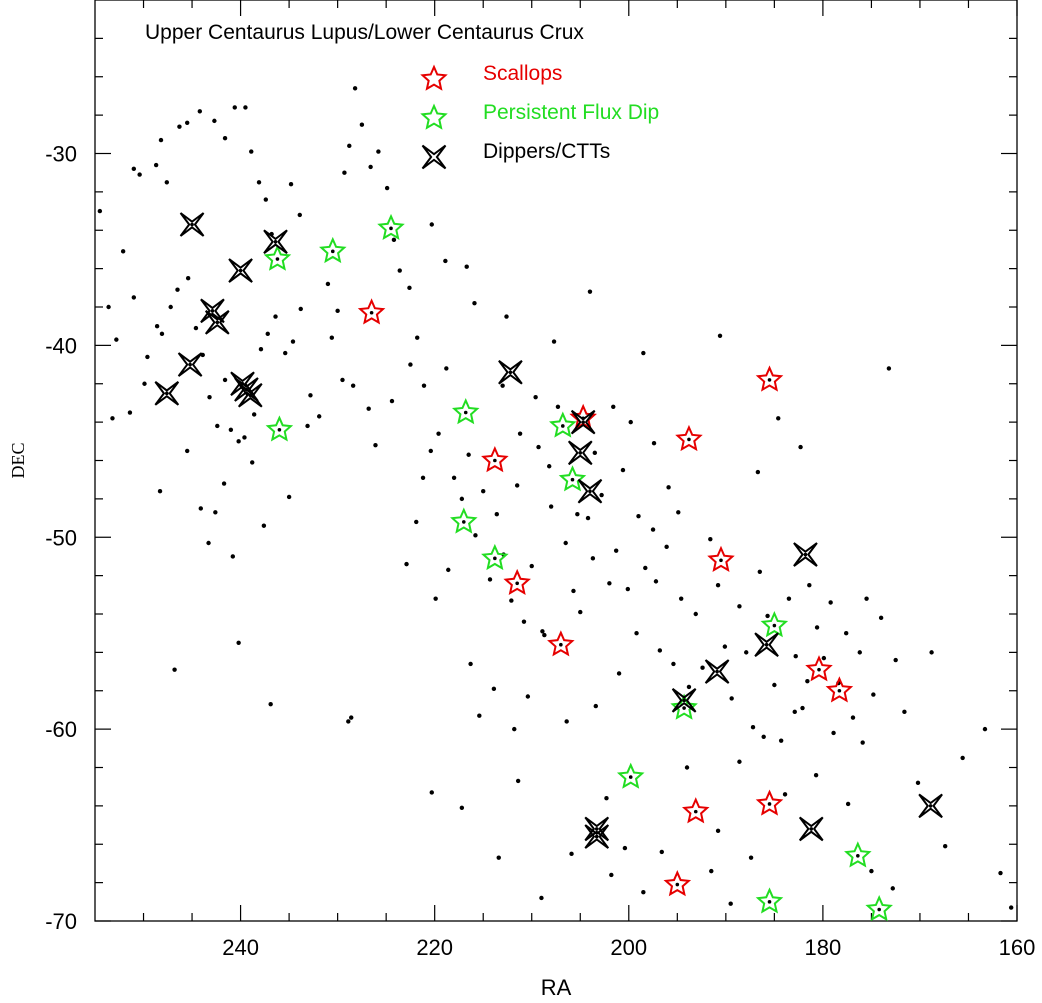  I want to click on x-tick-label: 160, so click(1017, 947).